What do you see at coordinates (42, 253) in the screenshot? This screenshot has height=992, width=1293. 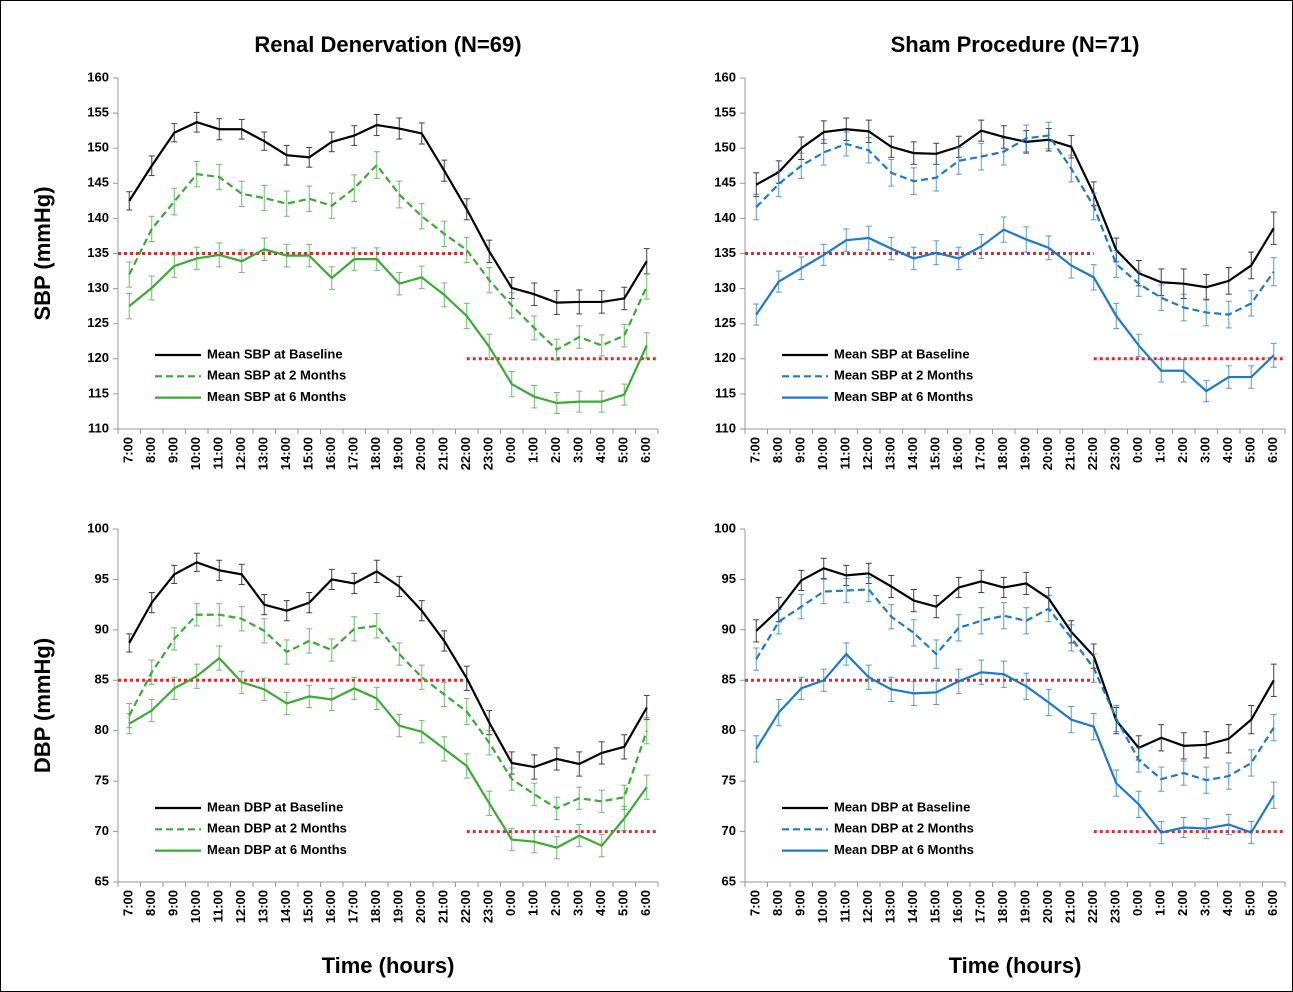 I see `y-axis-label: SBP (mmHg)` at bounding box center [42, 253].